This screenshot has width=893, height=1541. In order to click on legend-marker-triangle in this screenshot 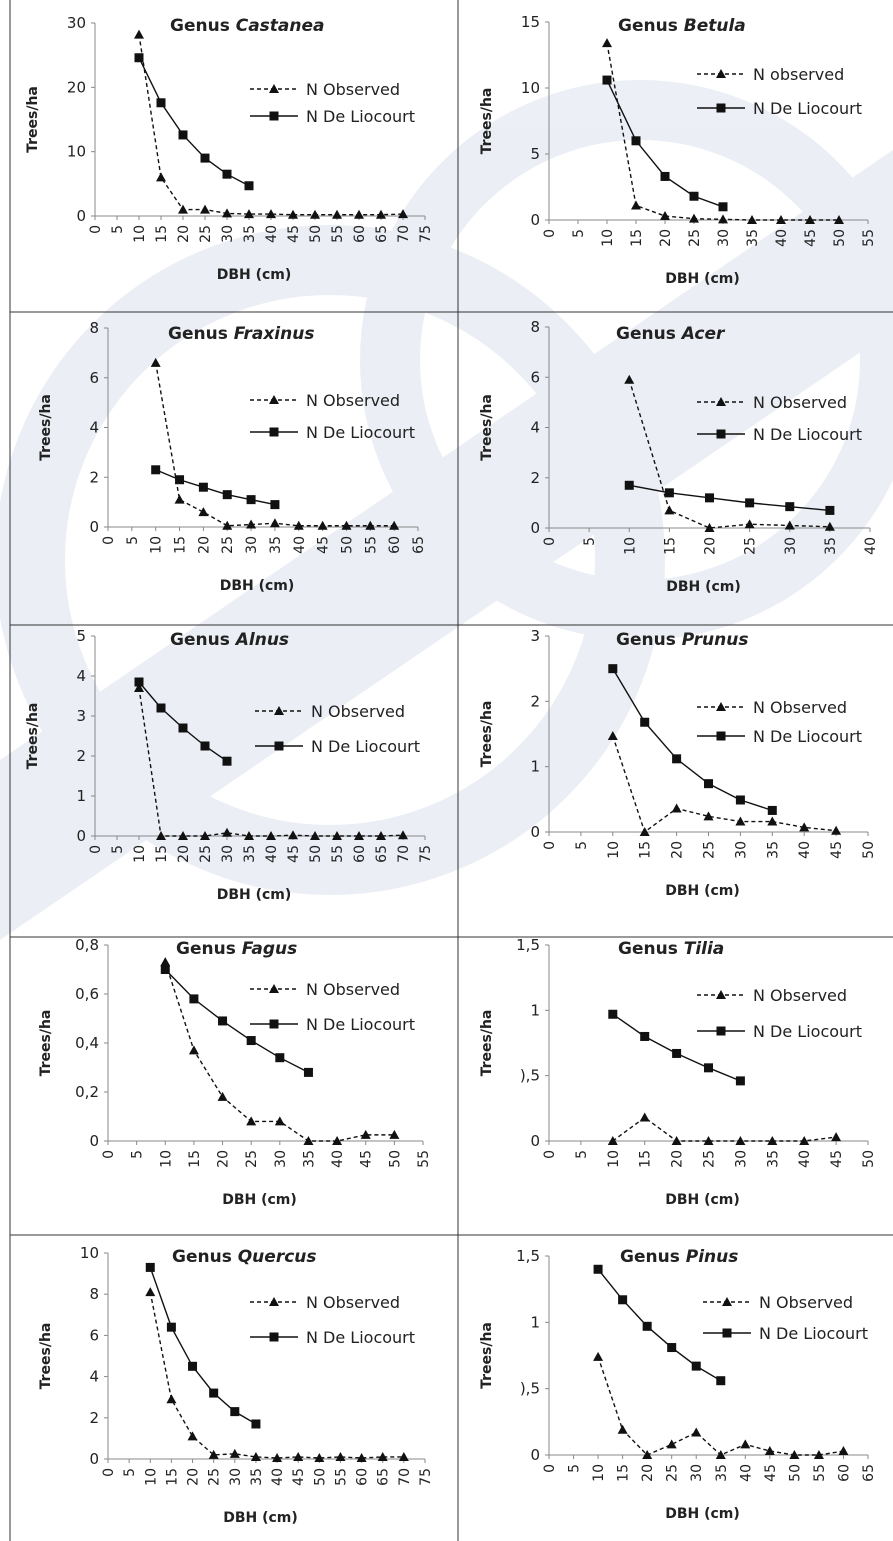, I will do `click(721, 401)`.